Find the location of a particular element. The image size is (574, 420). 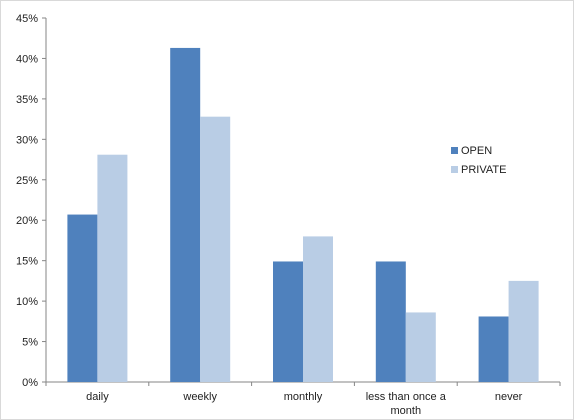

legend-label-private: PRIVATE is located at coordinates (483, 170).